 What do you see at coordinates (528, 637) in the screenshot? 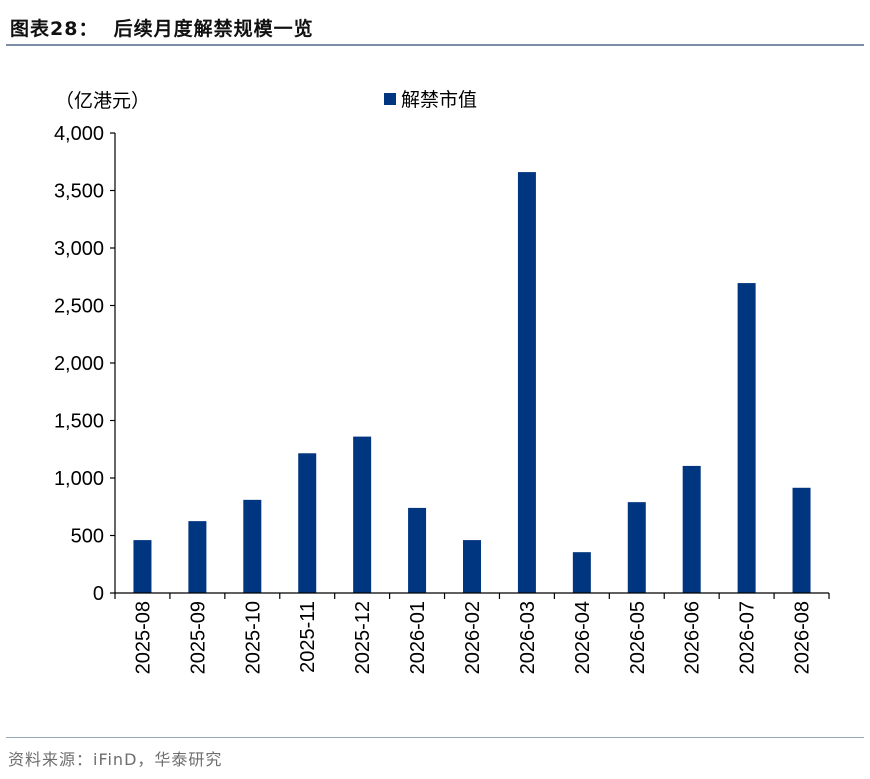
I see `x-tick-label: 2026-03` at bounding box center [528, 637].